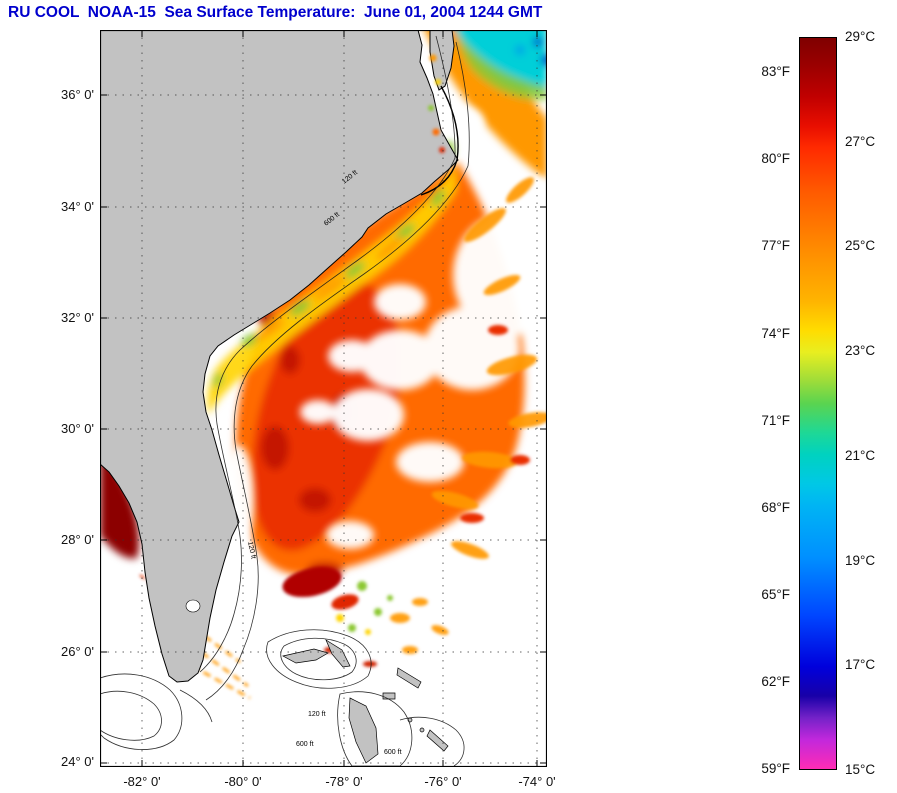  Describe the element at coordinates (775, 158) in the screenshot. I see `colorbar-f-label: 80°F` at that location.